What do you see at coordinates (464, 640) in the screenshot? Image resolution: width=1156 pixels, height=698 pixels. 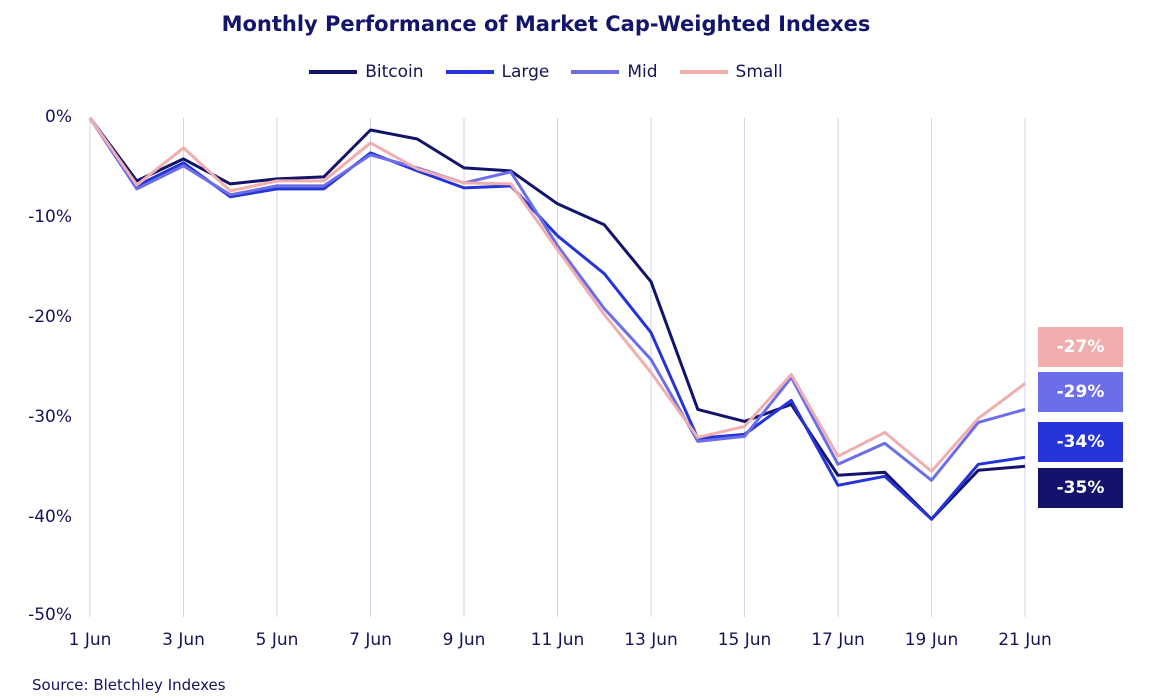 I see `x-tick-label: 9 Jun` at bounding box center [464, 640].